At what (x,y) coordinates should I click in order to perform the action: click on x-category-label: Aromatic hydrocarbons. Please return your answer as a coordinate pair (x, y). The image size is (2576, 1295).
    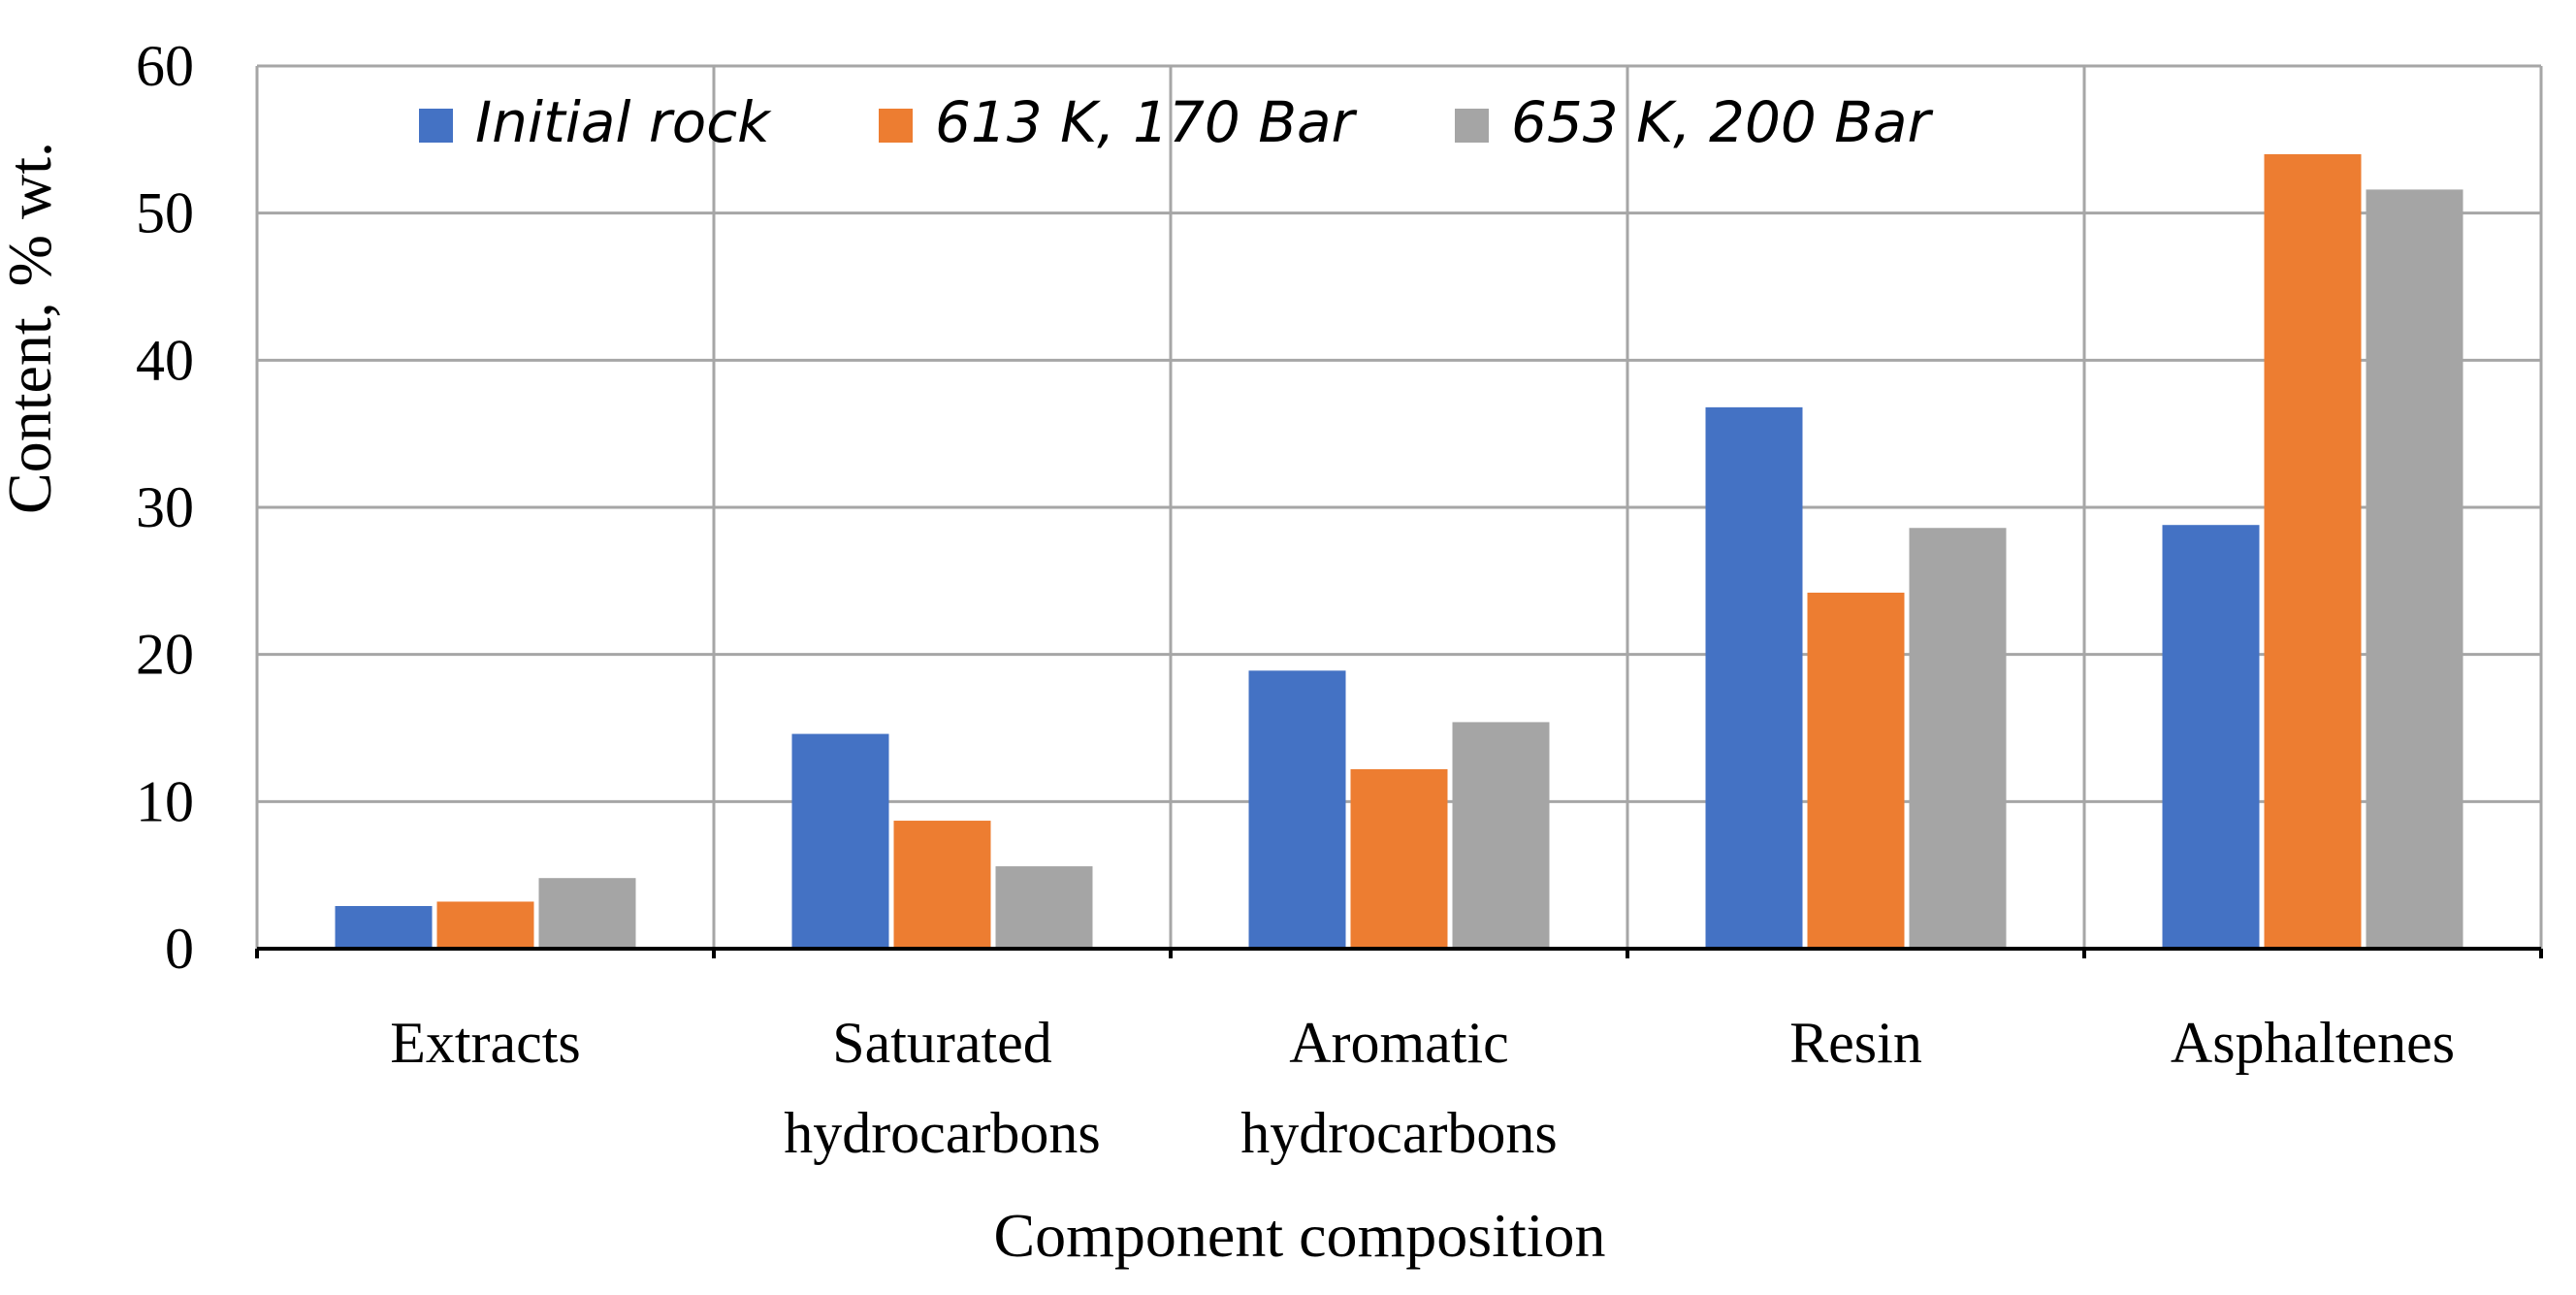
    Looking at the image, I should click on (1399, 1088).